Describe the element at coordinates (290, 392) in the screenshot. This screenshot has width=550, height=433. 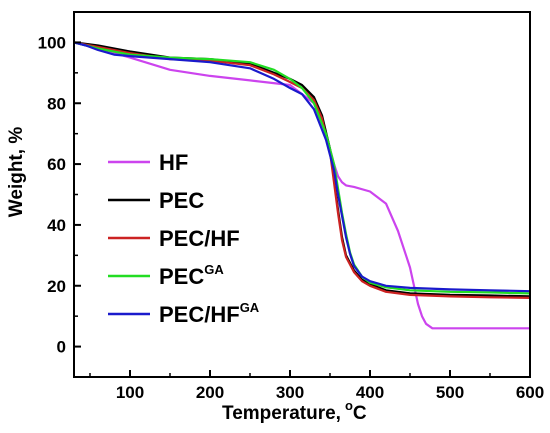
I see `x-tick-label: 300` at that location.